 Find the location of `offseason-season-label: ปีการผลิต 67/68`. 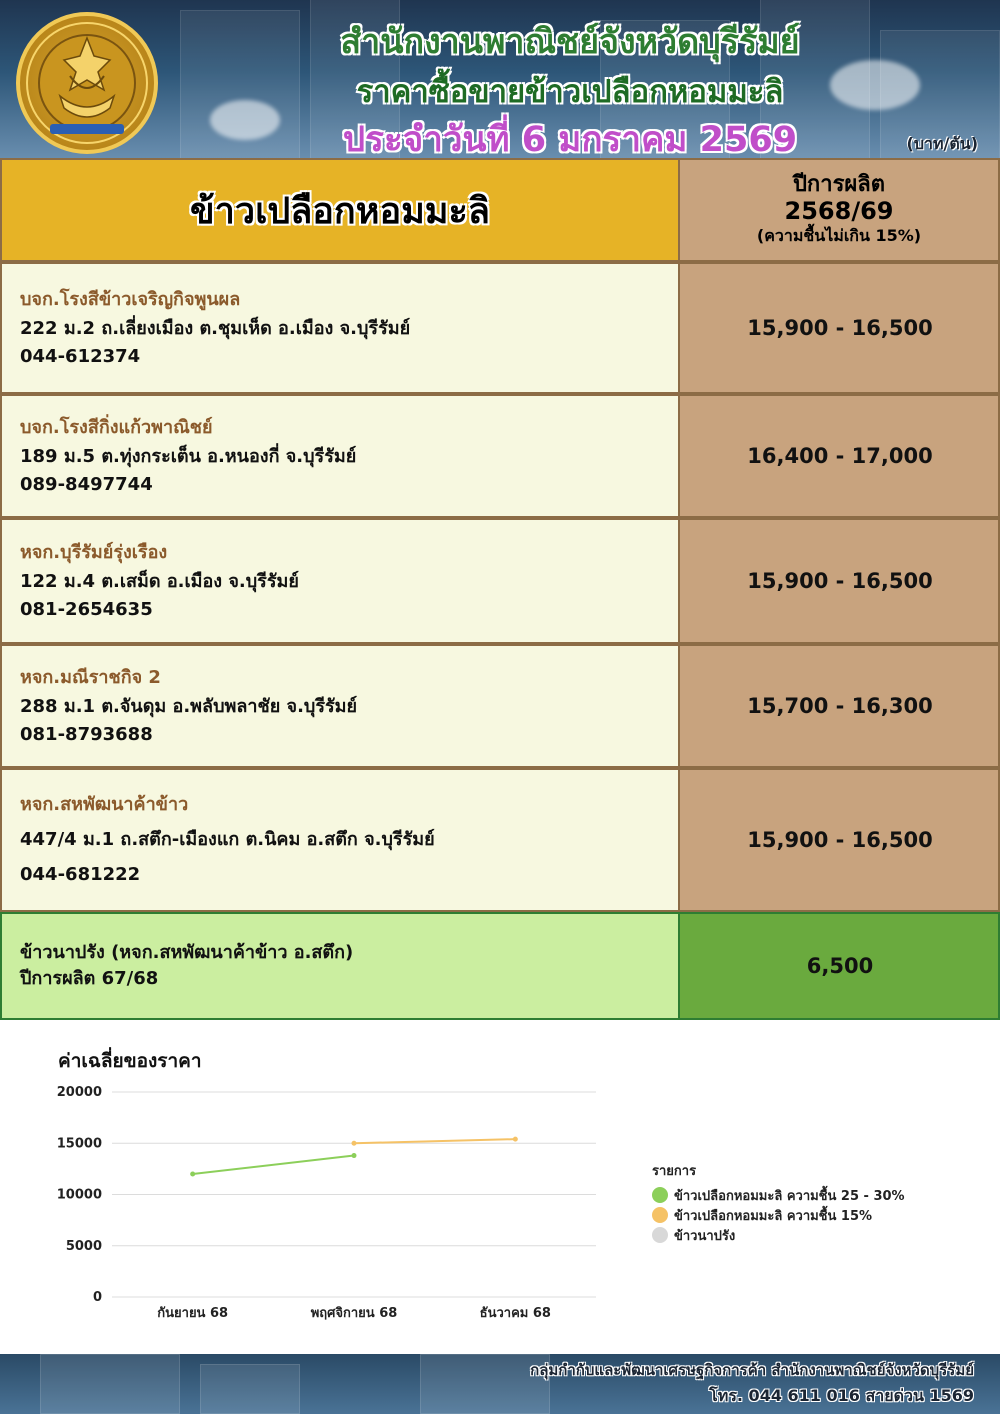

offseason-season-label: ปีการผลิต 67/68 is located at coordinates (89, 978).